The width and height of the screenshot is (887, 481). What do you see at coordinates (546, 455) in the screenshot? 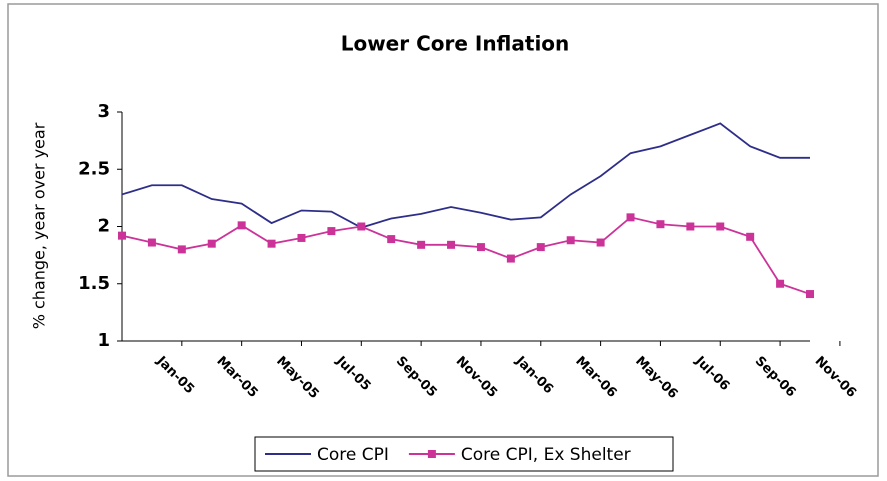
I see `legend-label: Core CPI, Ex Shelter` at bounding box center [546, 455].